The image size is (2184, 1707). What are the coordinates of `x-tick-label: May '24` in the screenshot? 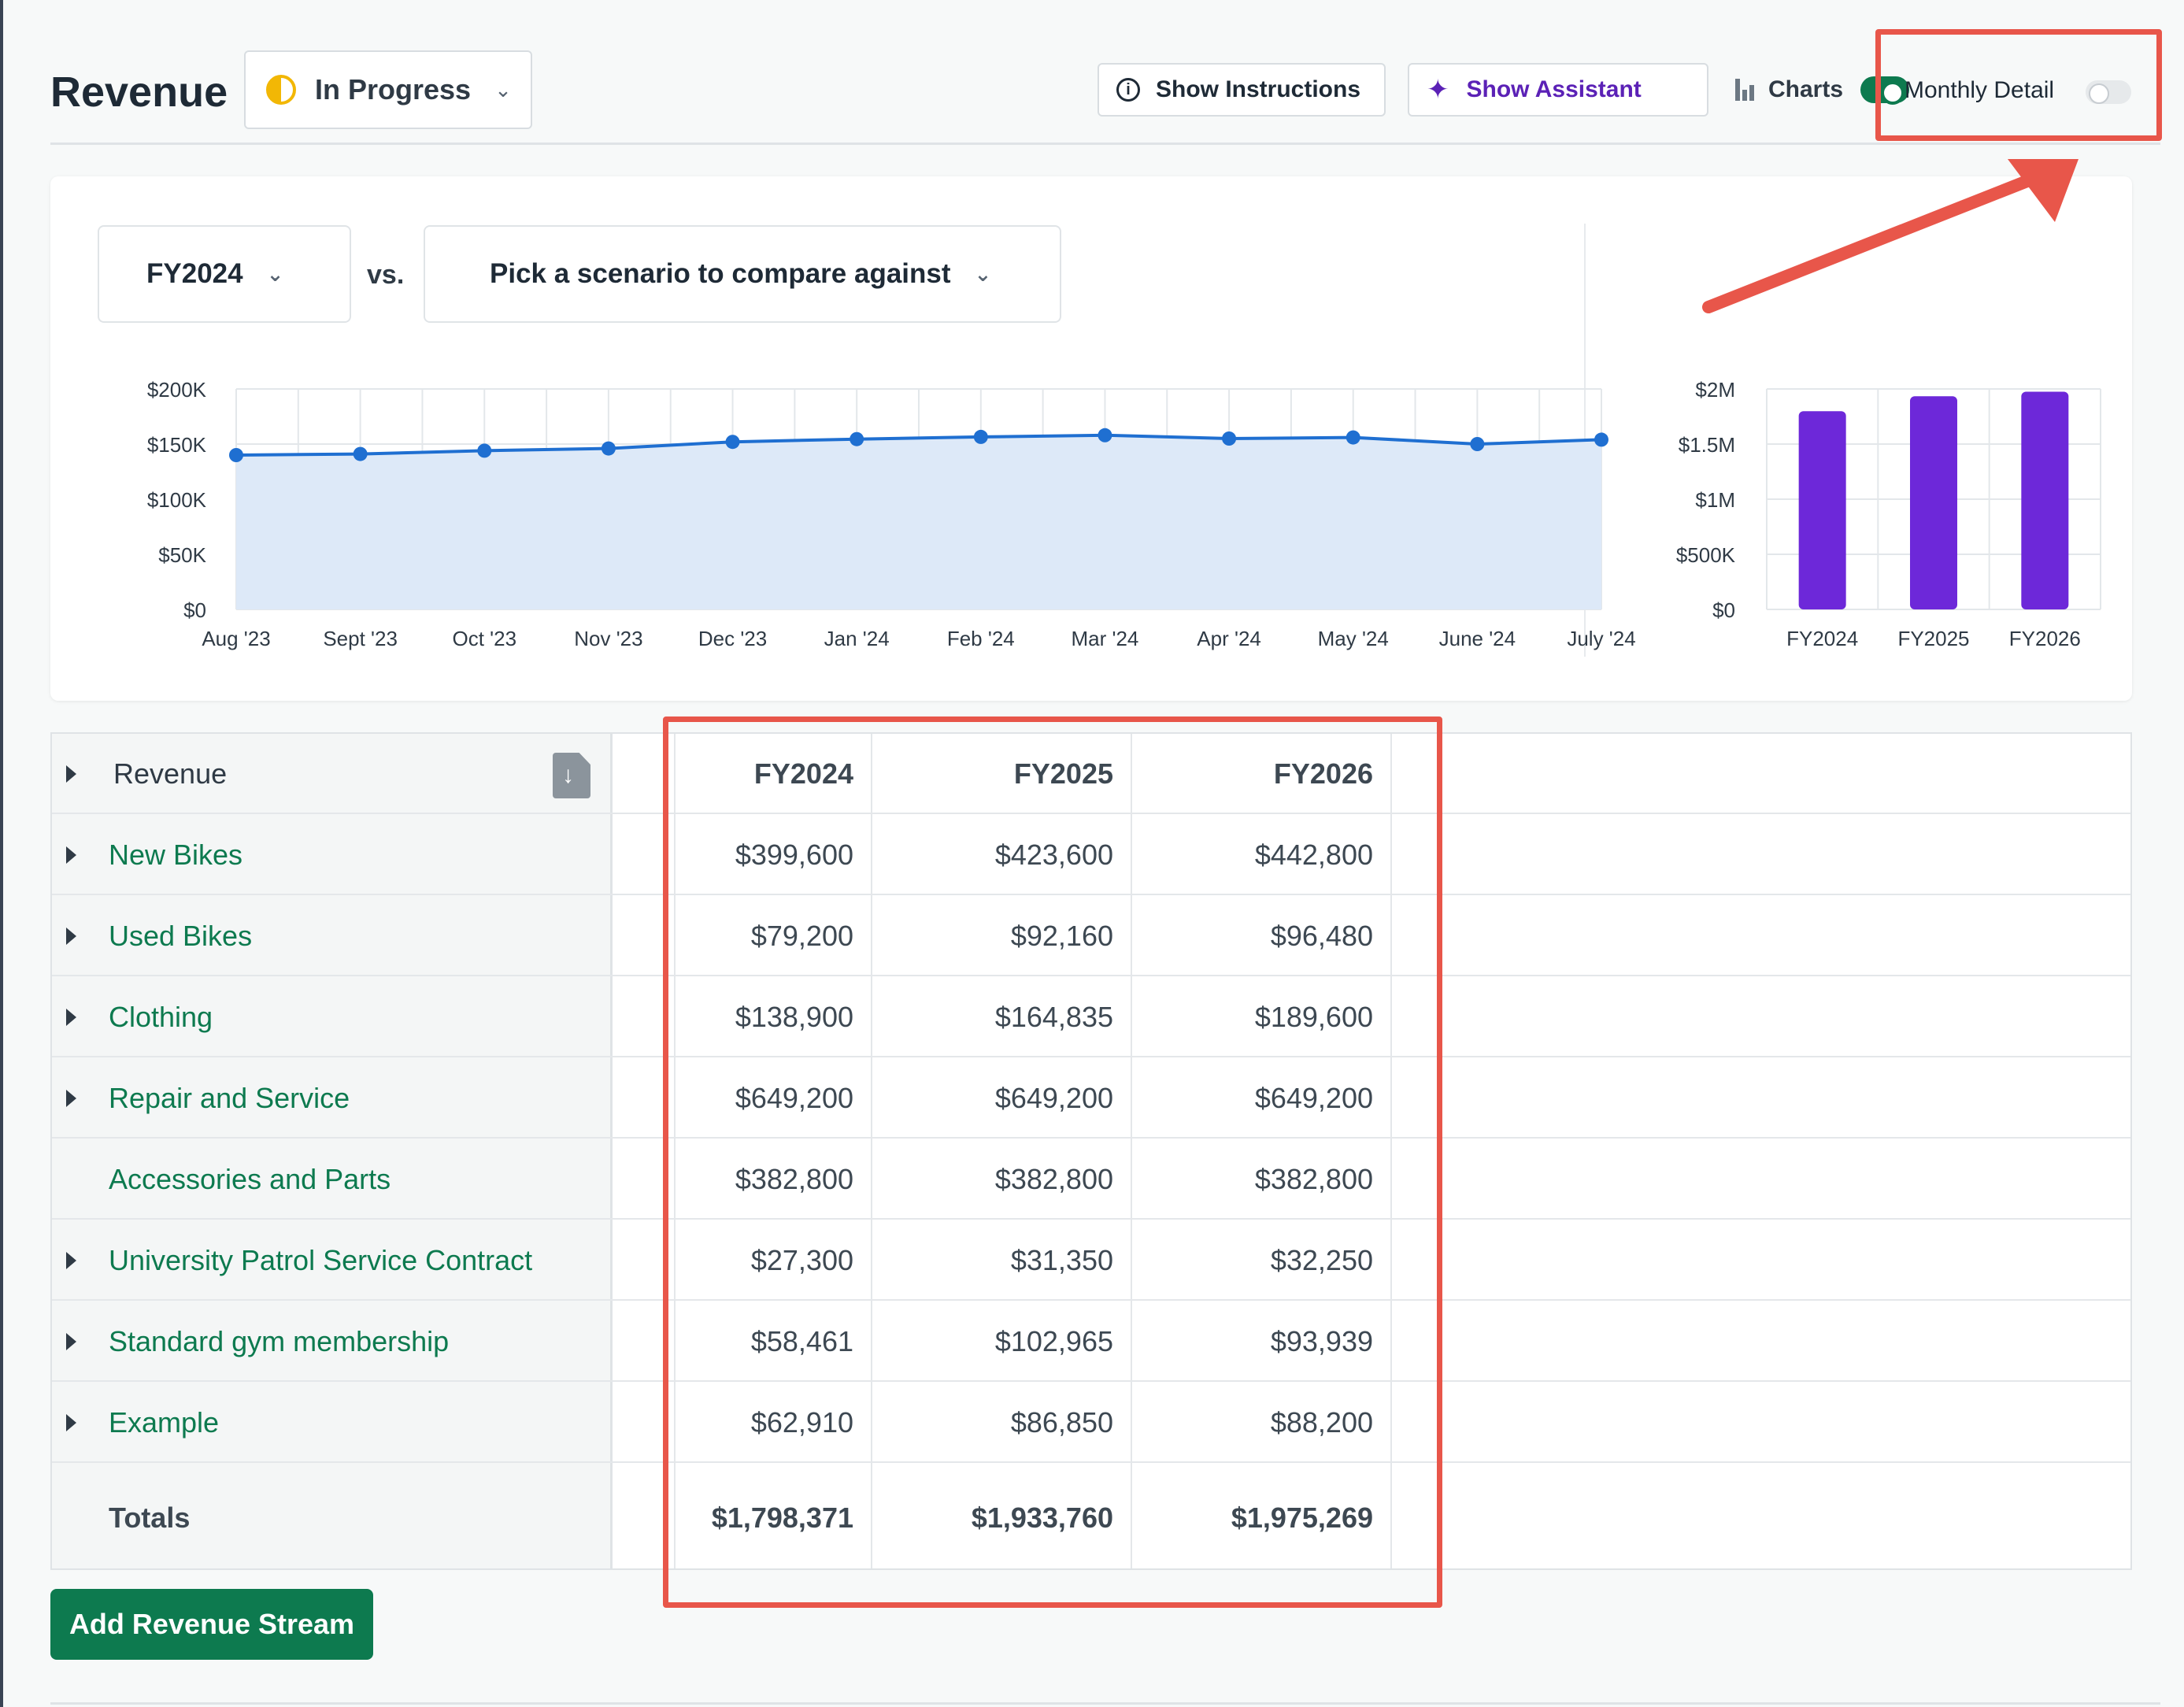 It's located at (1353, 638).